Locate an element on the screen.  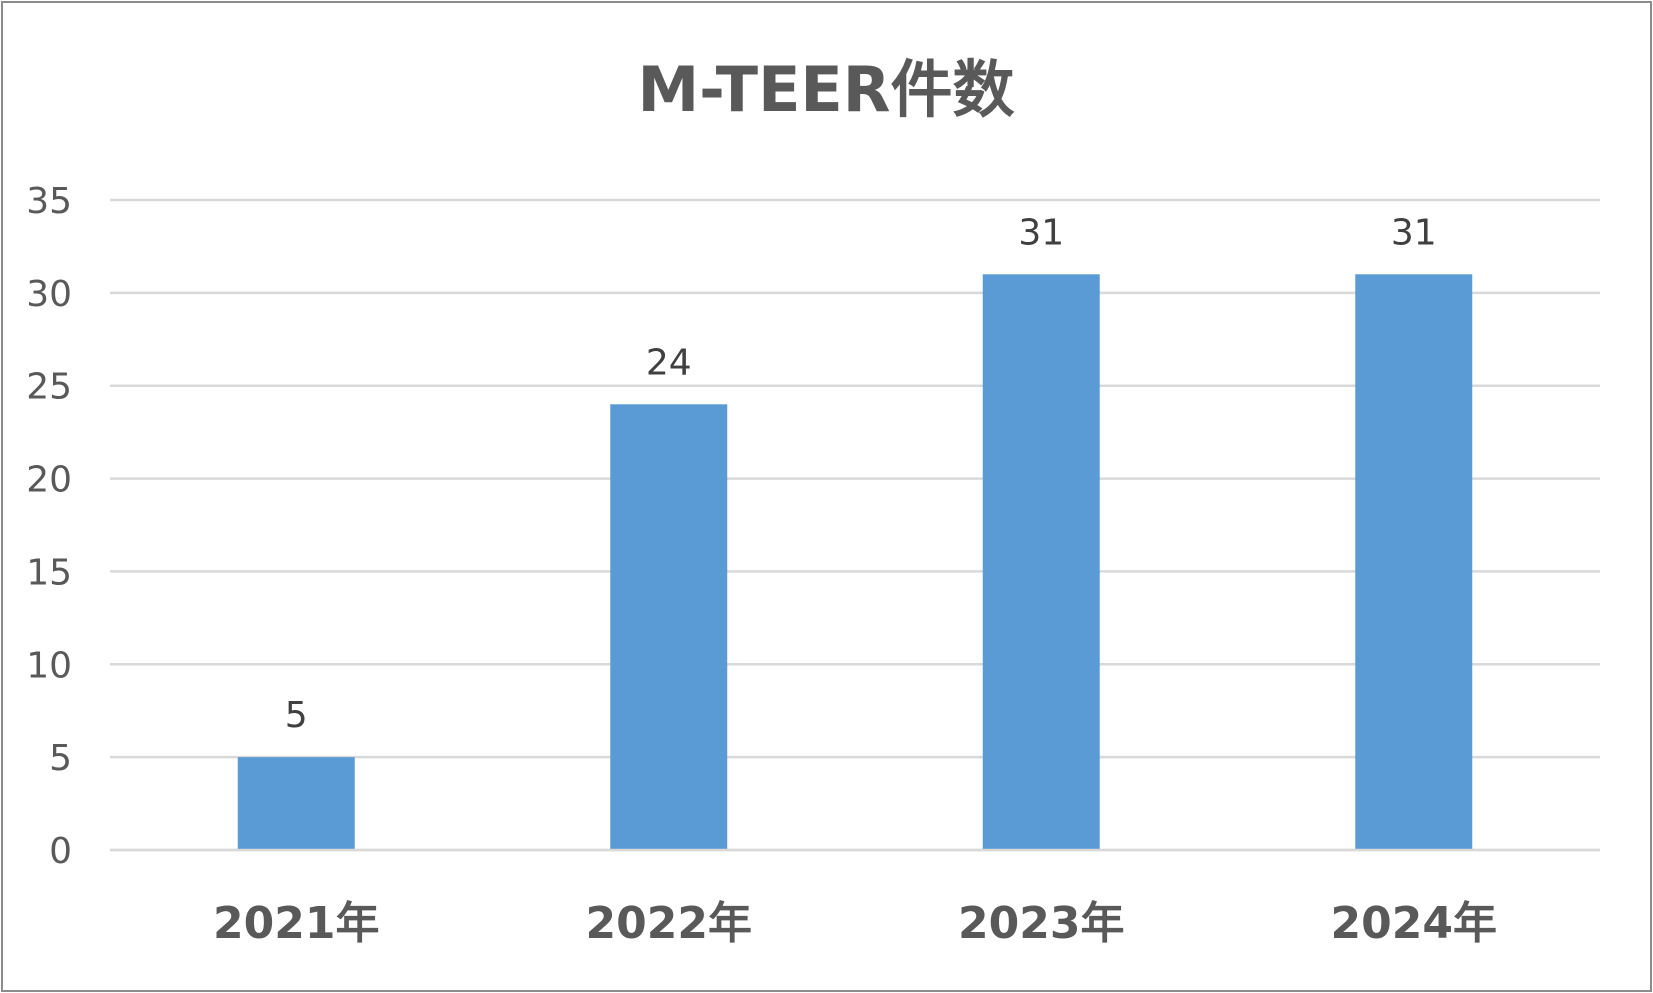
data-label: 5 is located at coordinates (296, 715).